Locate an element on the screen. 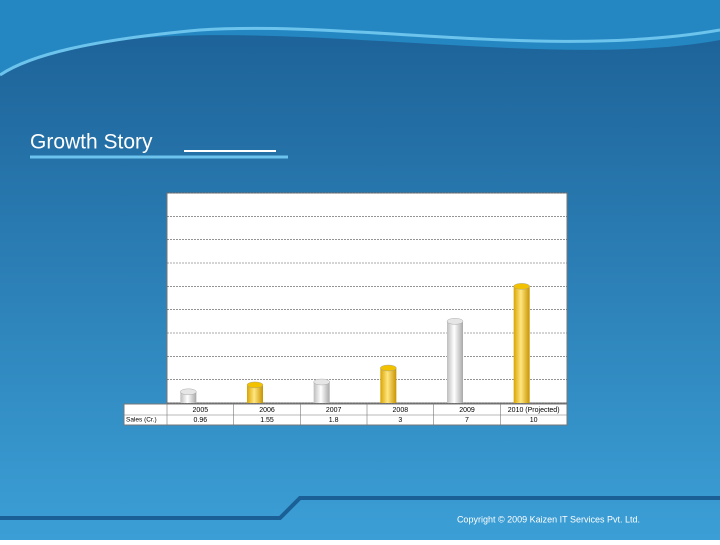 Image resolution: width=720 pixels, height=545 pixels. x-tick-label: 2005 is located at coordinates (201, 410).